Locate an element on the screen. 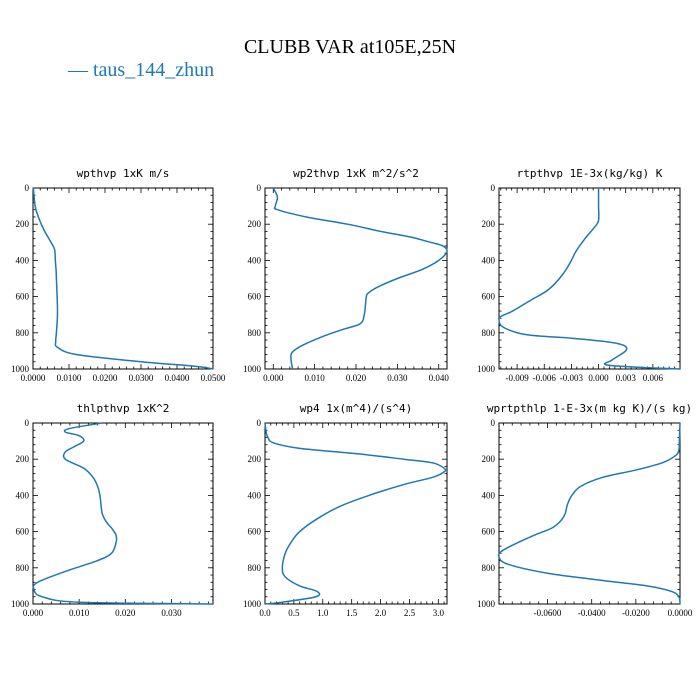  legend-label: taus_144_zhun is located at coordinates (154, 70).